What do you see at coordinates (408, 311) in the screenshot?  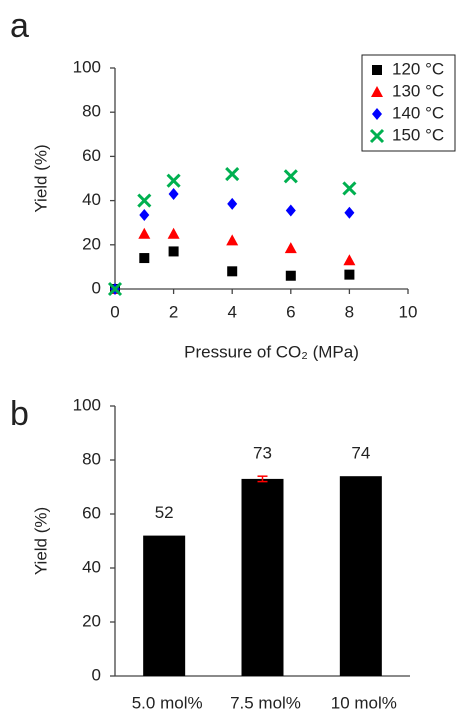 I see `x-tick-label: 10` at bounding box center [408, 311].